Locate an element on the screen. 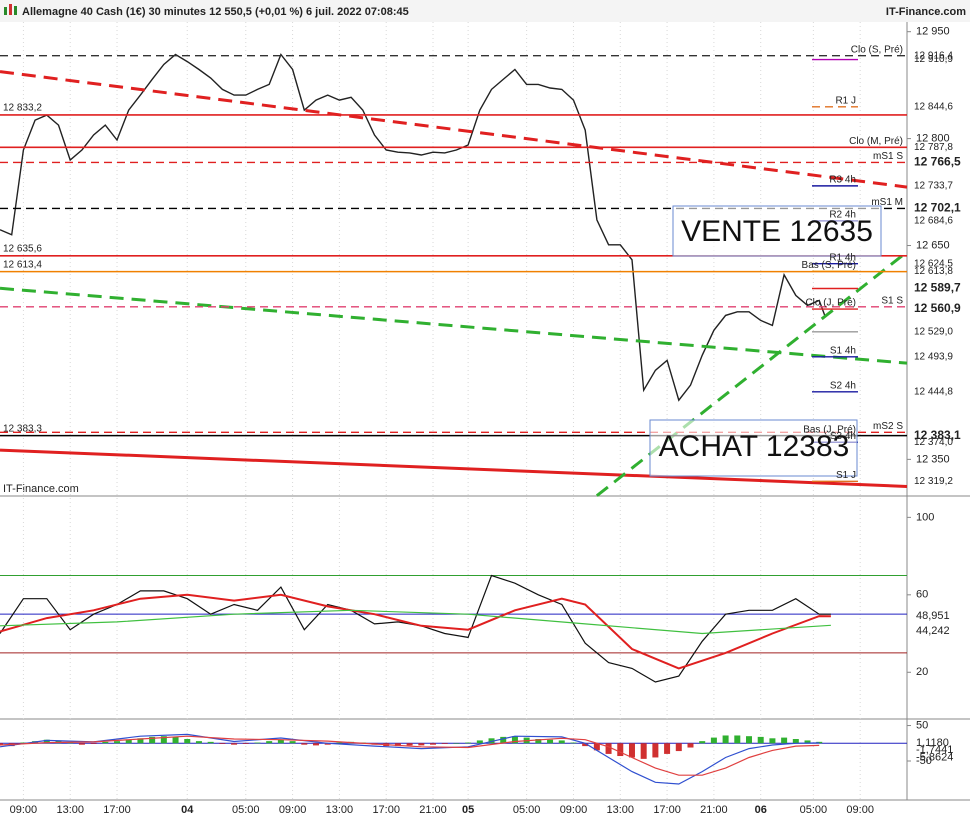  y-tick-label: 12 350 is located at coordinates (933, 459).